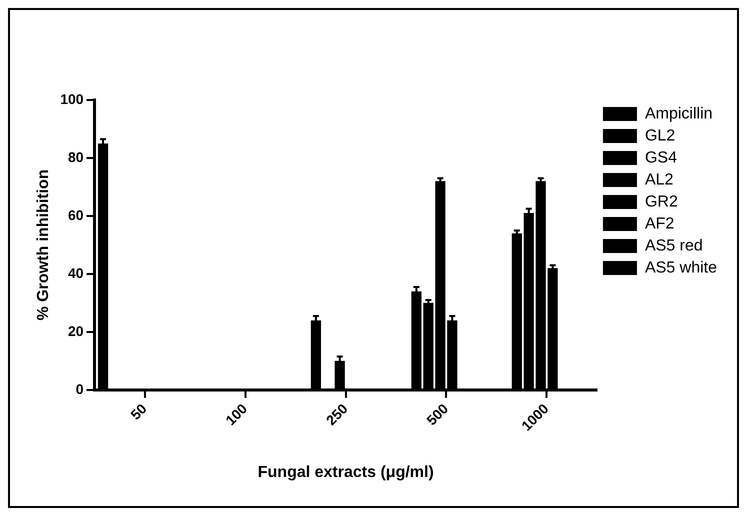 This screenshot has height=516, width=747. I want to click on legend-label: GS4, so click(661, 157).